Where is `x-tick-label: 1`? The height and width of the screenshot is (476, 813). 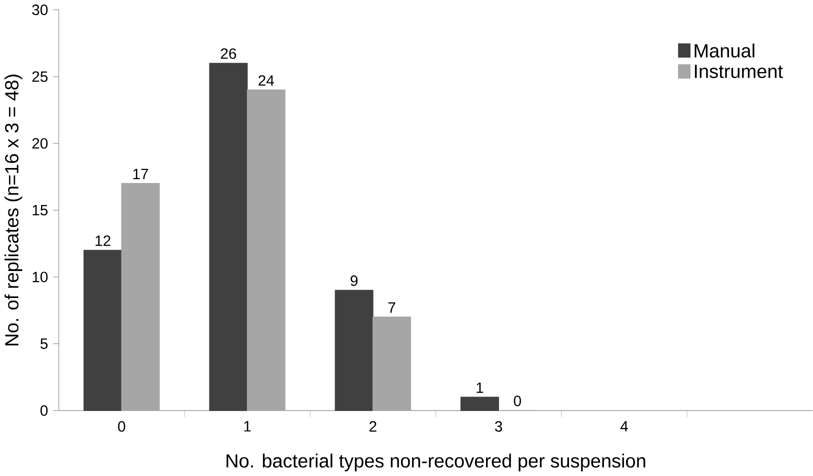
x-tick-label: 1 is located at coordinates (247, 426).